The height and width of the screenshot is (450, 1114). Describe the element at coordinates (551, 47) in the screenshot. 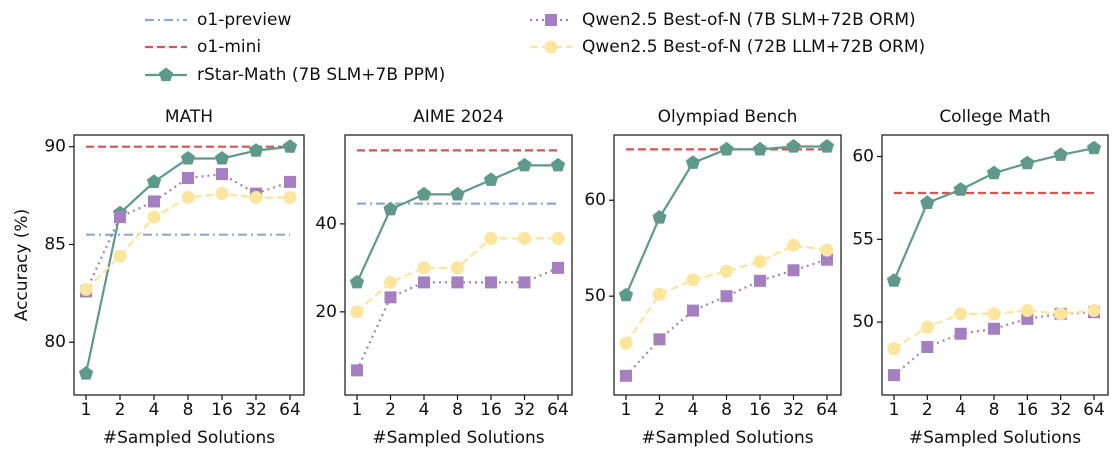

I see `legend-marker` at that location.